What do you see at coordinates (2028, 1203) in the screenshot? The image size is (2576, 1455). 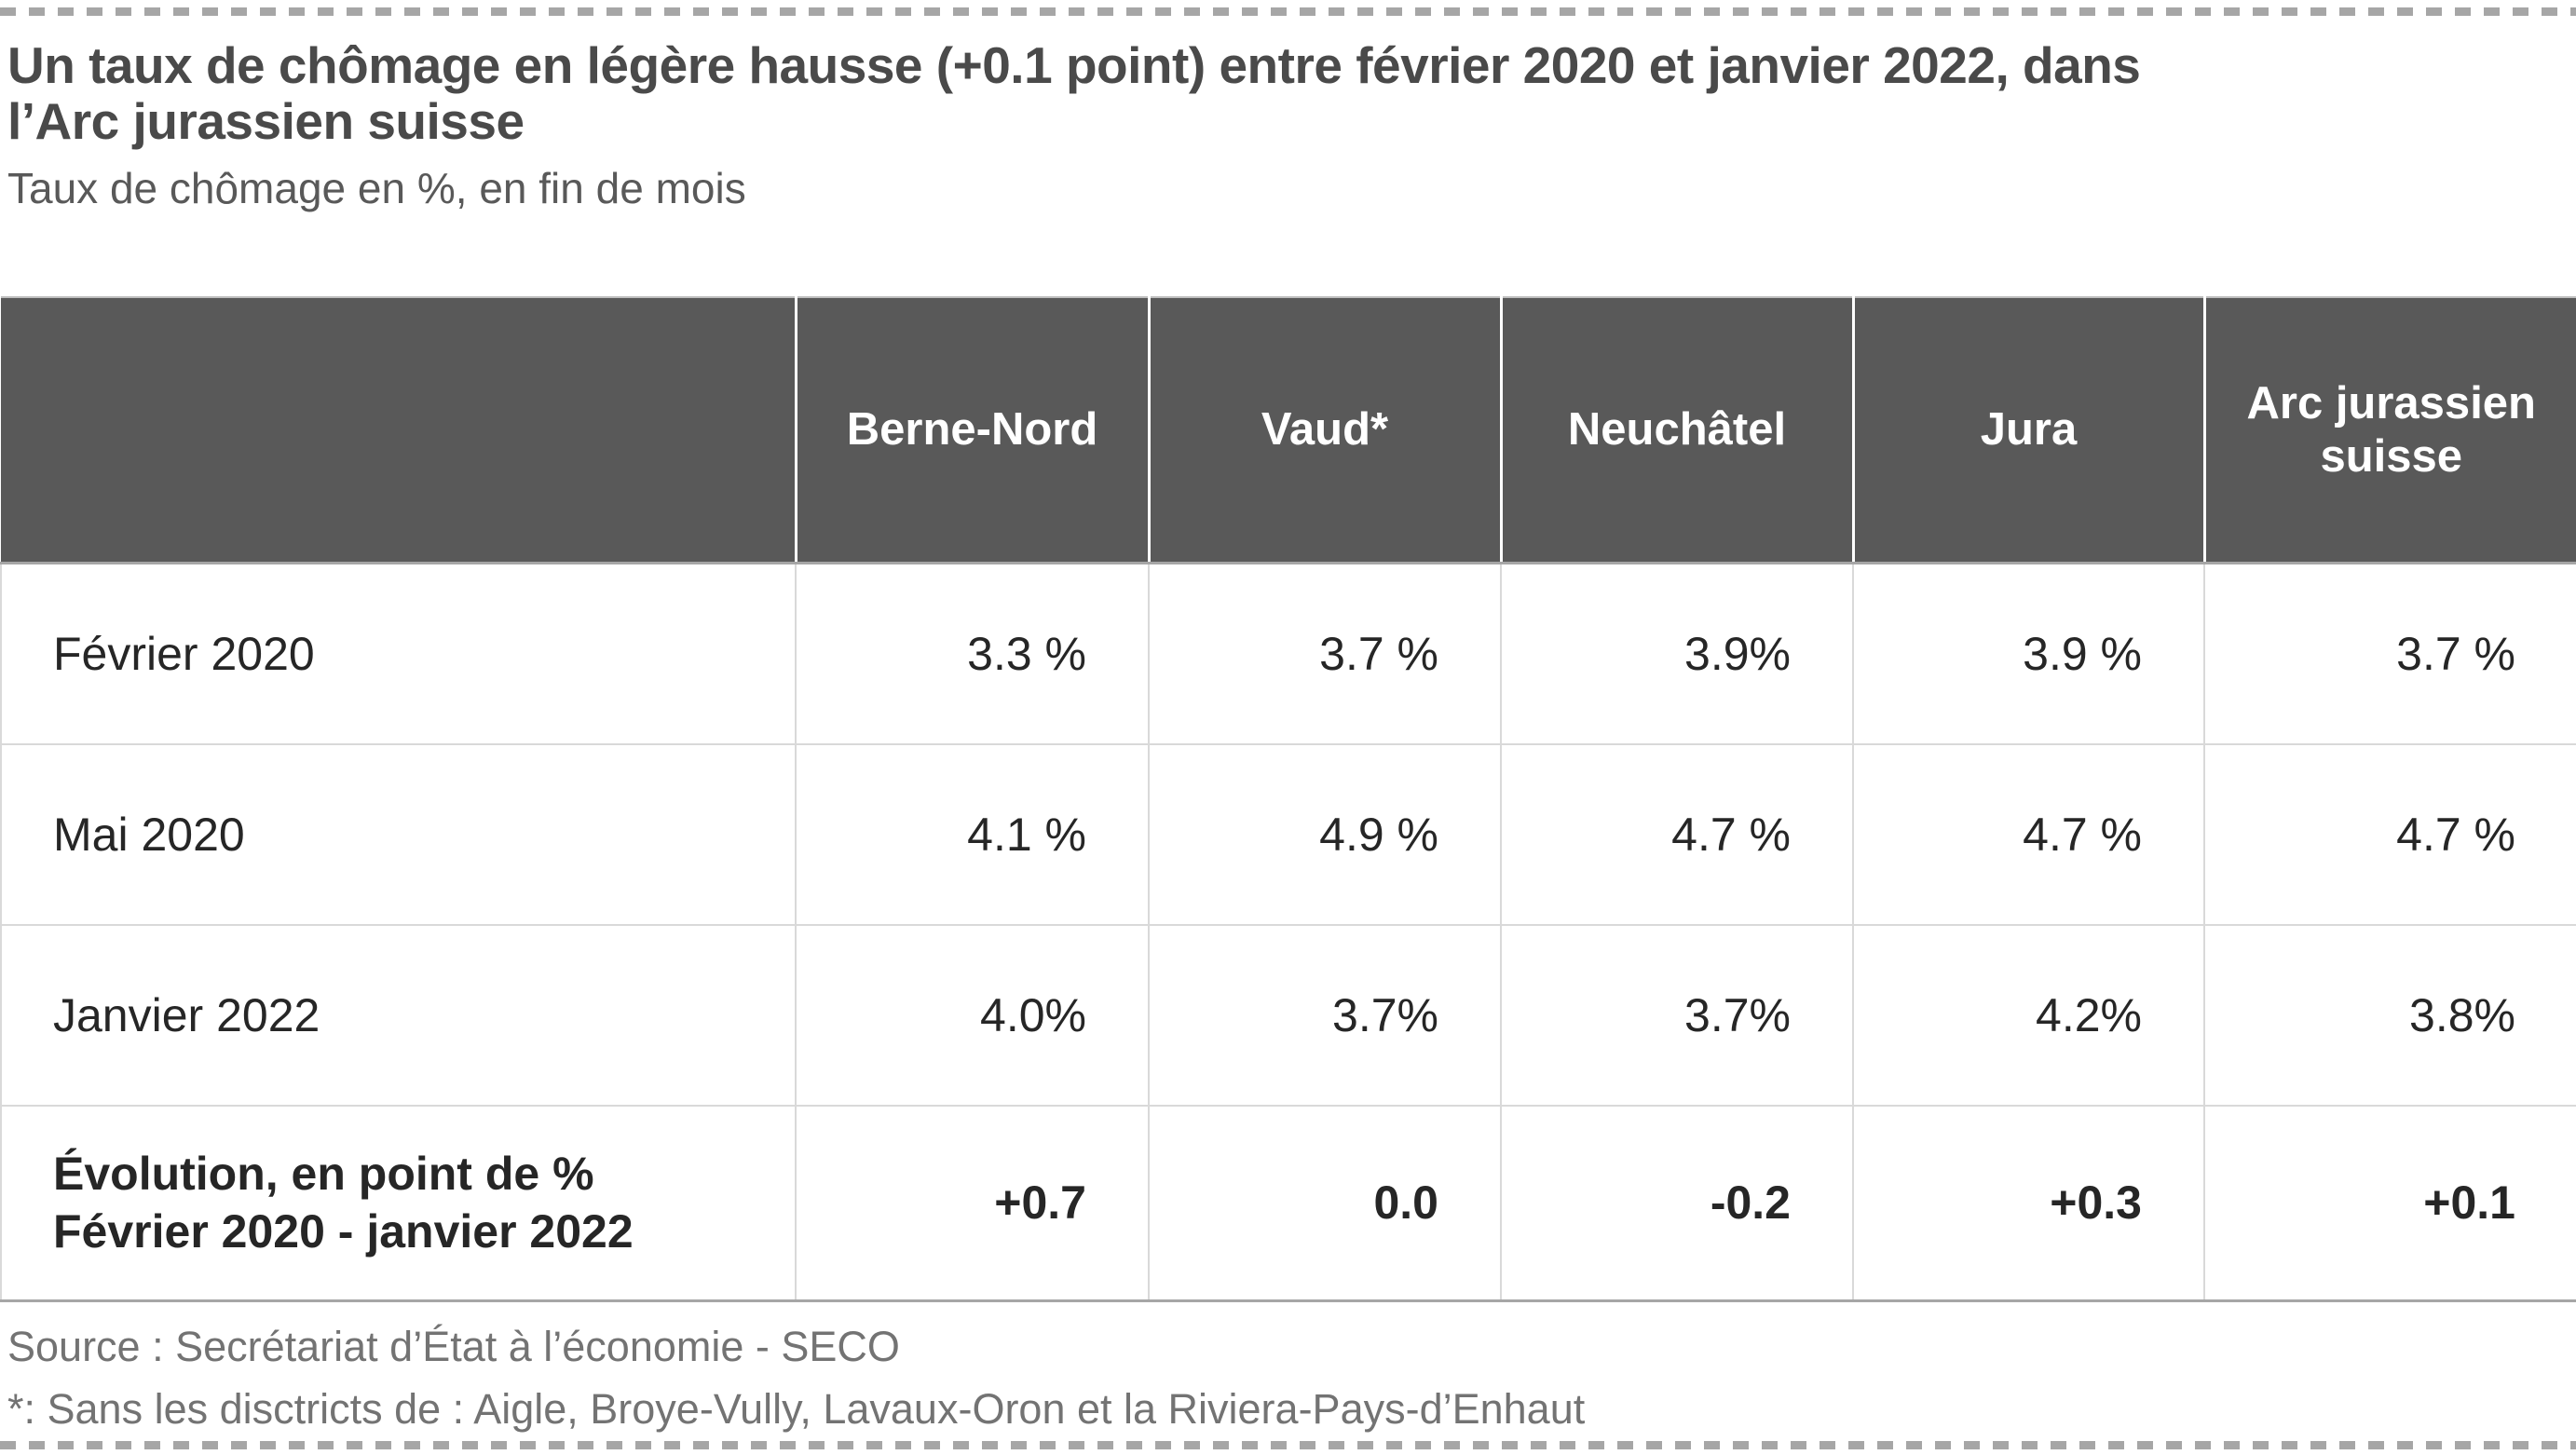 I see `value-cell: +0.3` at bounding box center [2028, 1203].